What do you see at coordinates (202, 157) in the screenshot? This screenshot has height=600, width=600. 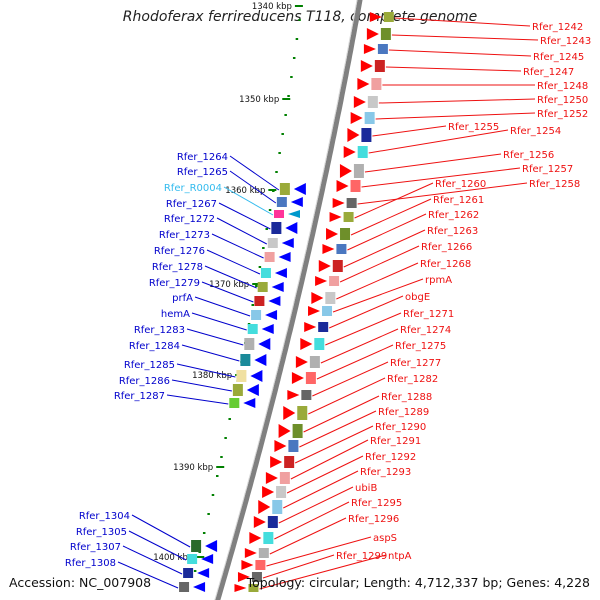 I see `minus-gene-label: Rfer_1264` at bounding box center [202, 157].